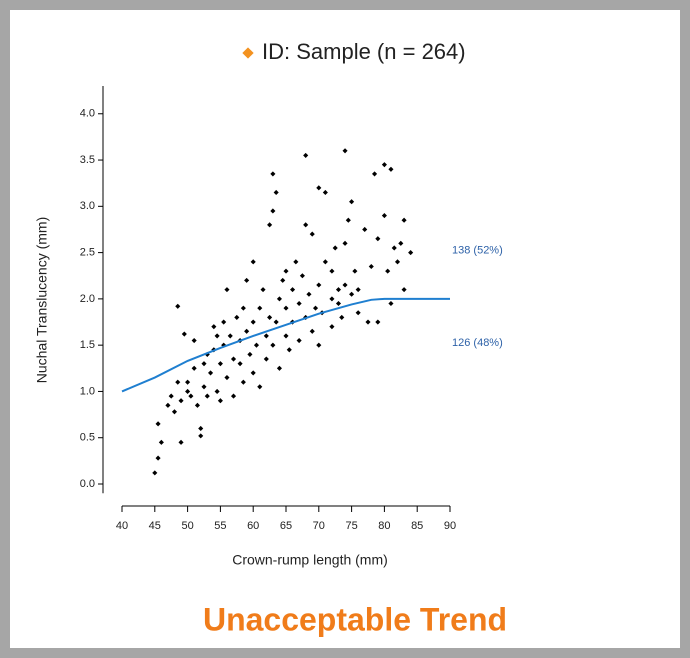  Describe the element at coordinates (87, 345) in the screenshot. I see `y-tick-label: 1.5` at that location.